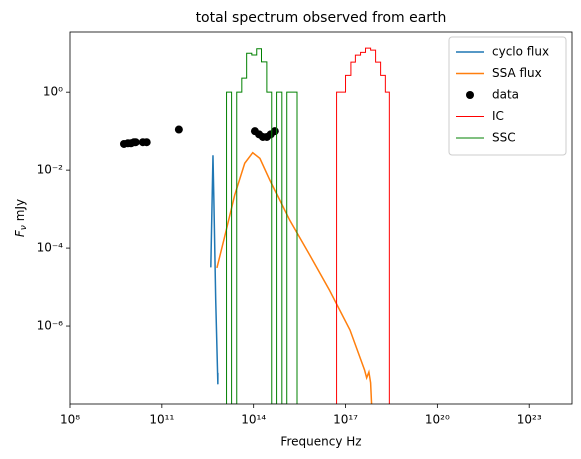 This screenshot has height=459, width=581. What do you see at coordinates (20, 210) in the screenshot?
I see `y-label-unit: mJy` at bounding box center [20, 210].